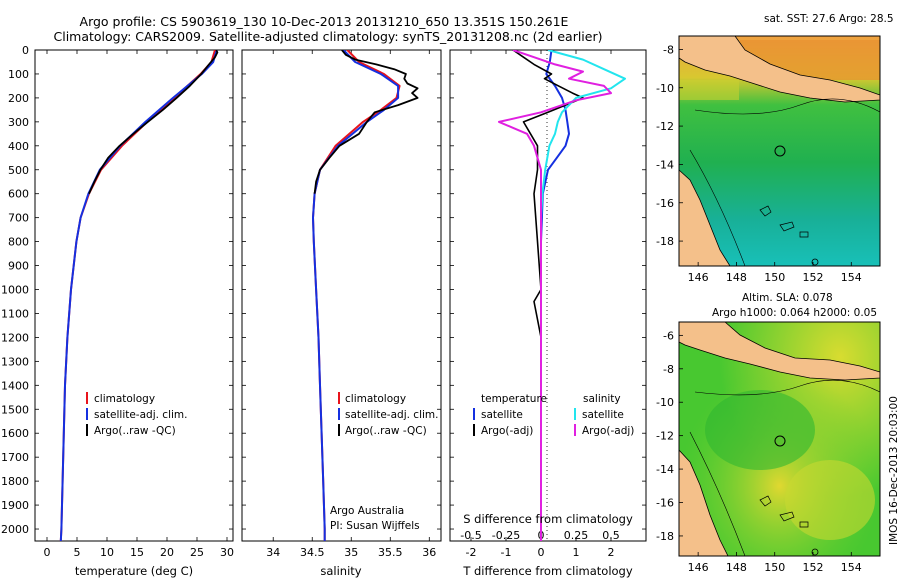 This screenshot has width=900, height=580. What do you see at coordinates (18, 194) in the screenshot?
I see `depth-tick-label: 600` at bounding box center [18, 194].